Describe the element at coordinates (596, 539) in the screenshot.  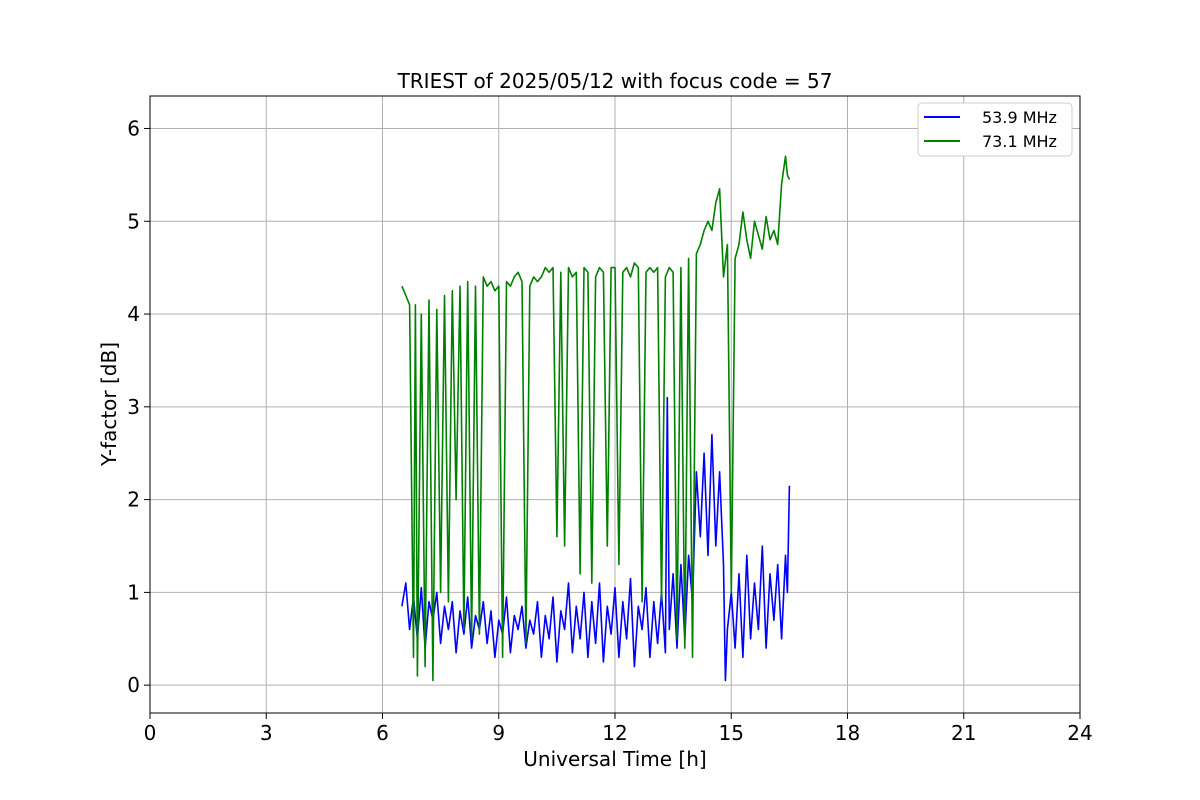
I see `series-line-53-9-mhz` at that location.